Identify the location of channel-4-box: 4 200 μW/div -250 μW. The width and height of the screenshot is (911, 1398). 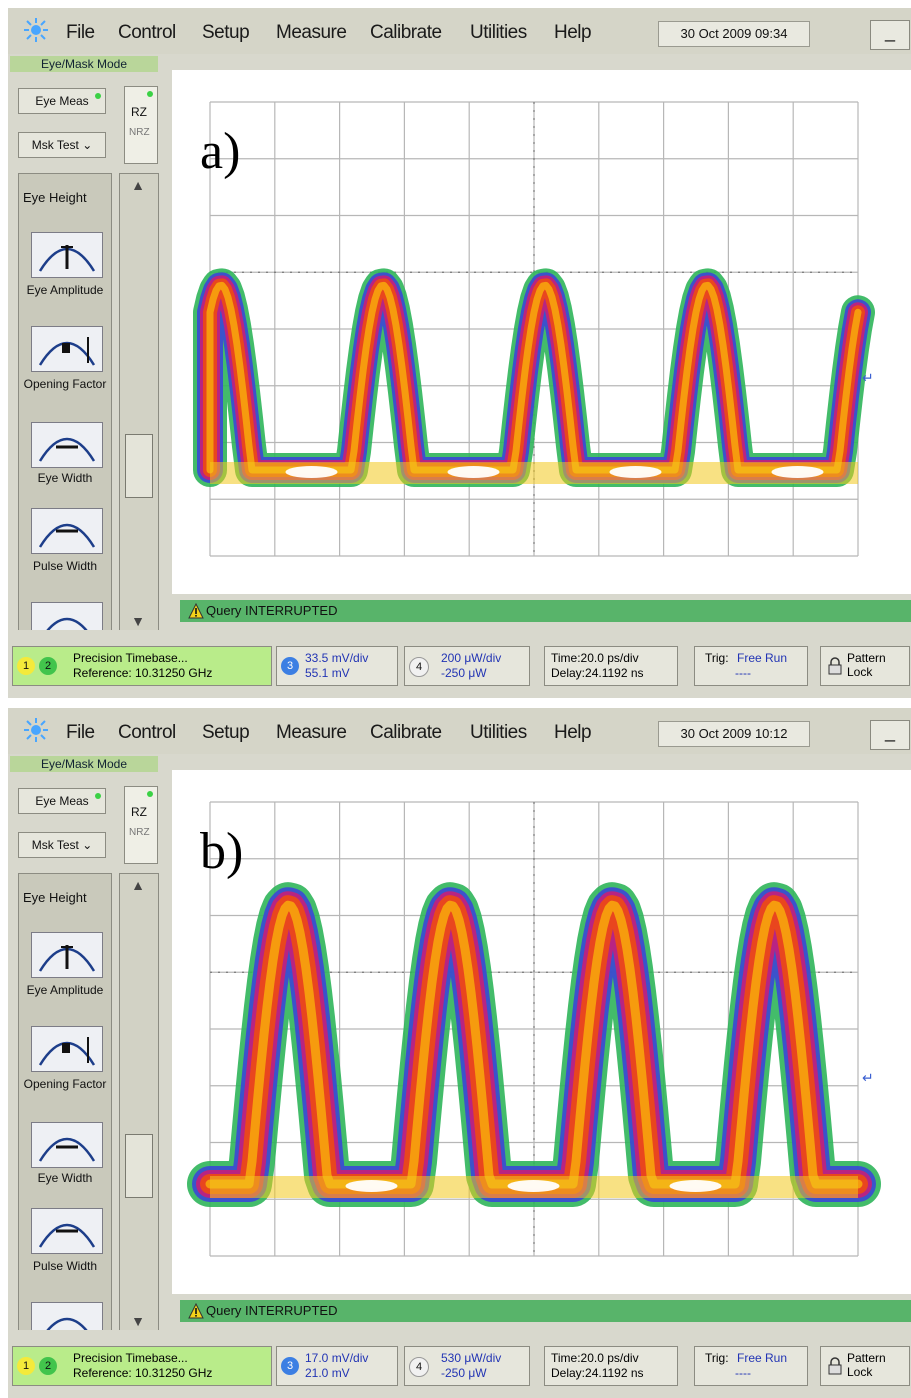
(467, 666).